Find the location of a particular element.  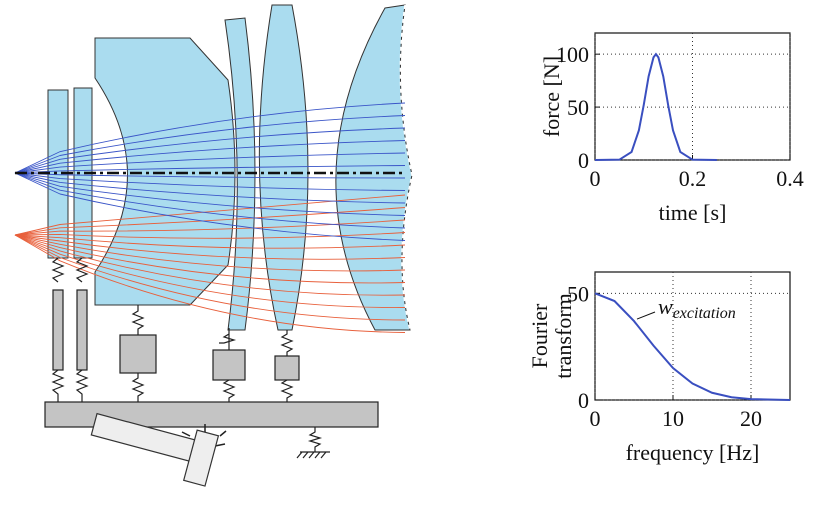

y-axis-label: Fourier is located at coordinates (539, 335).